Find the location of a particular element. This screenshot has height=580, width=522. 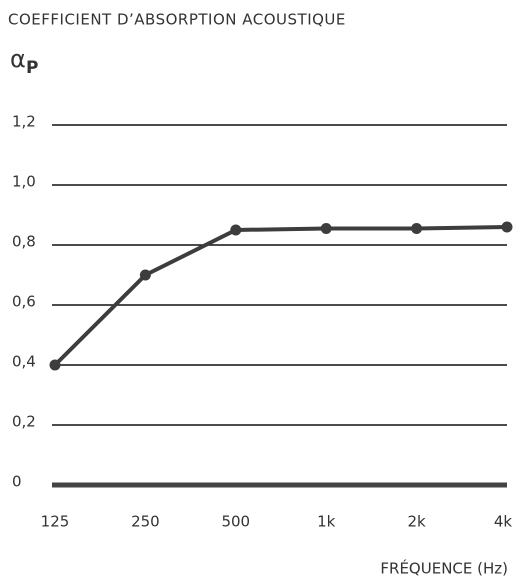

y-tick-label: 0,2 is located at coordinates (24, 422).